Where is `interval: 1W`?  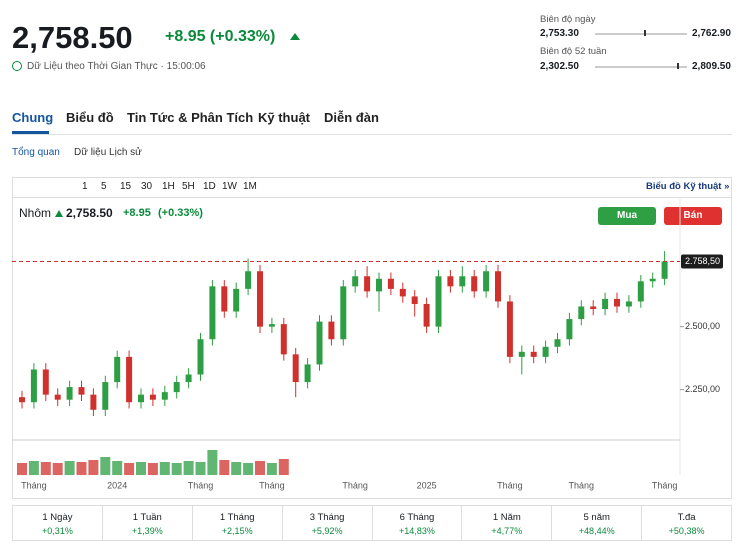 interval: 1W is located at coordinates (229, 186).